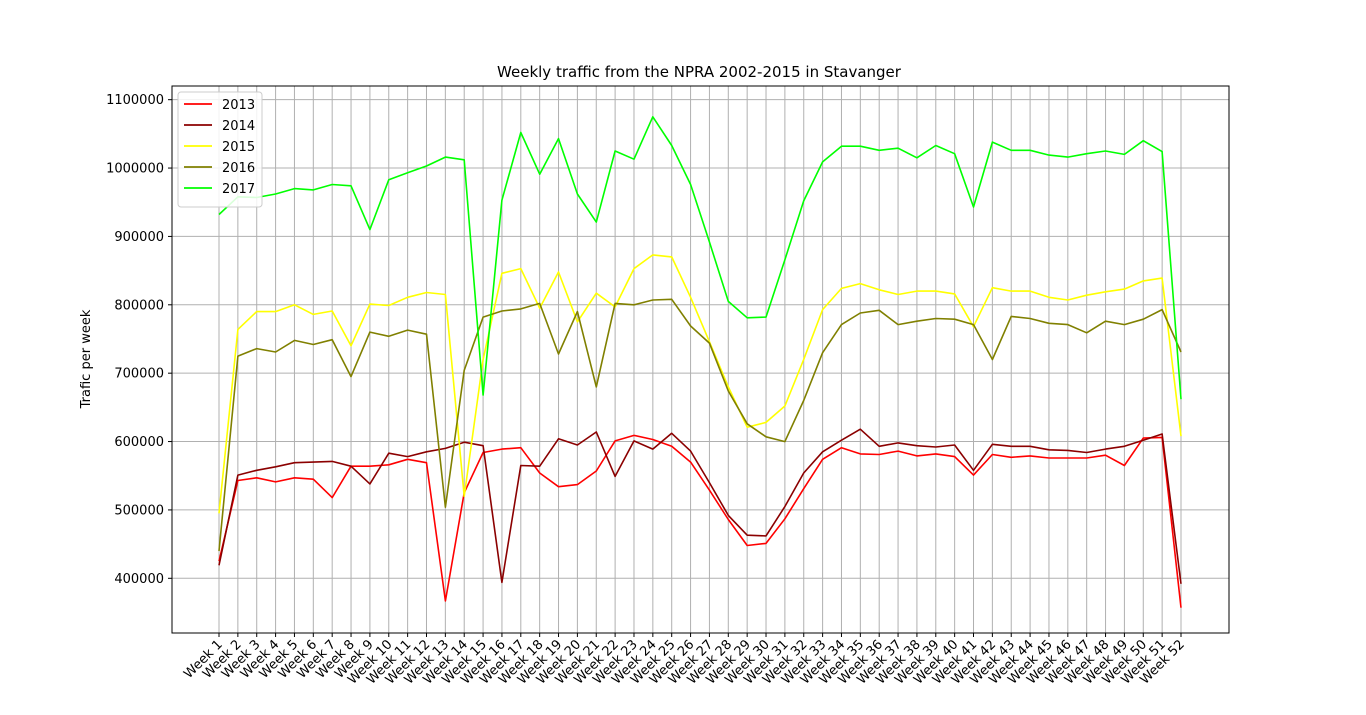  Describe the element at coordinates (139, 442) in the screenshot. I see `y-tick-label: 600000` at that location.